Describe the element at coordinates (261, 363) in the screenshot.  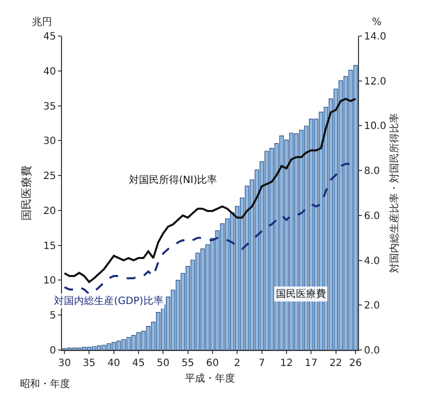
I see `x-tick-label: 7` at that location.